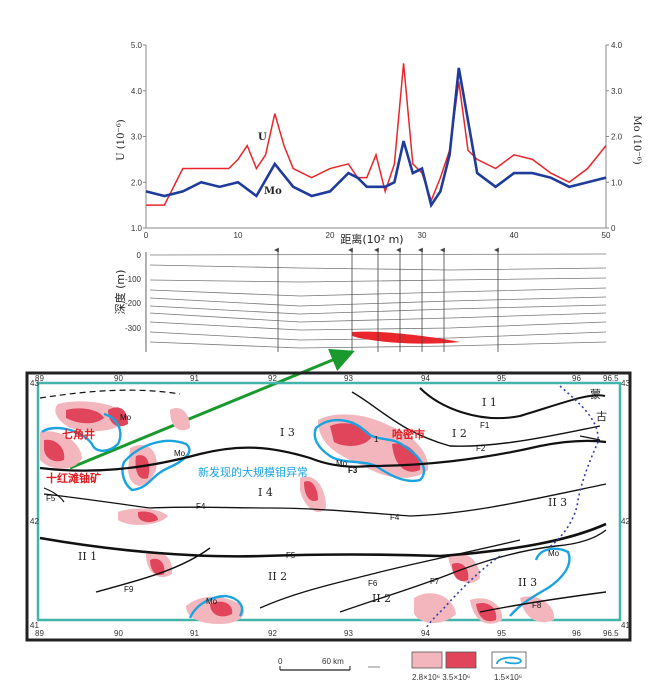 This screenshot has height=691, width=661. Describe the element at coordinates (485, 425) in the screenshot. I see `fault-label: F1` at that location.